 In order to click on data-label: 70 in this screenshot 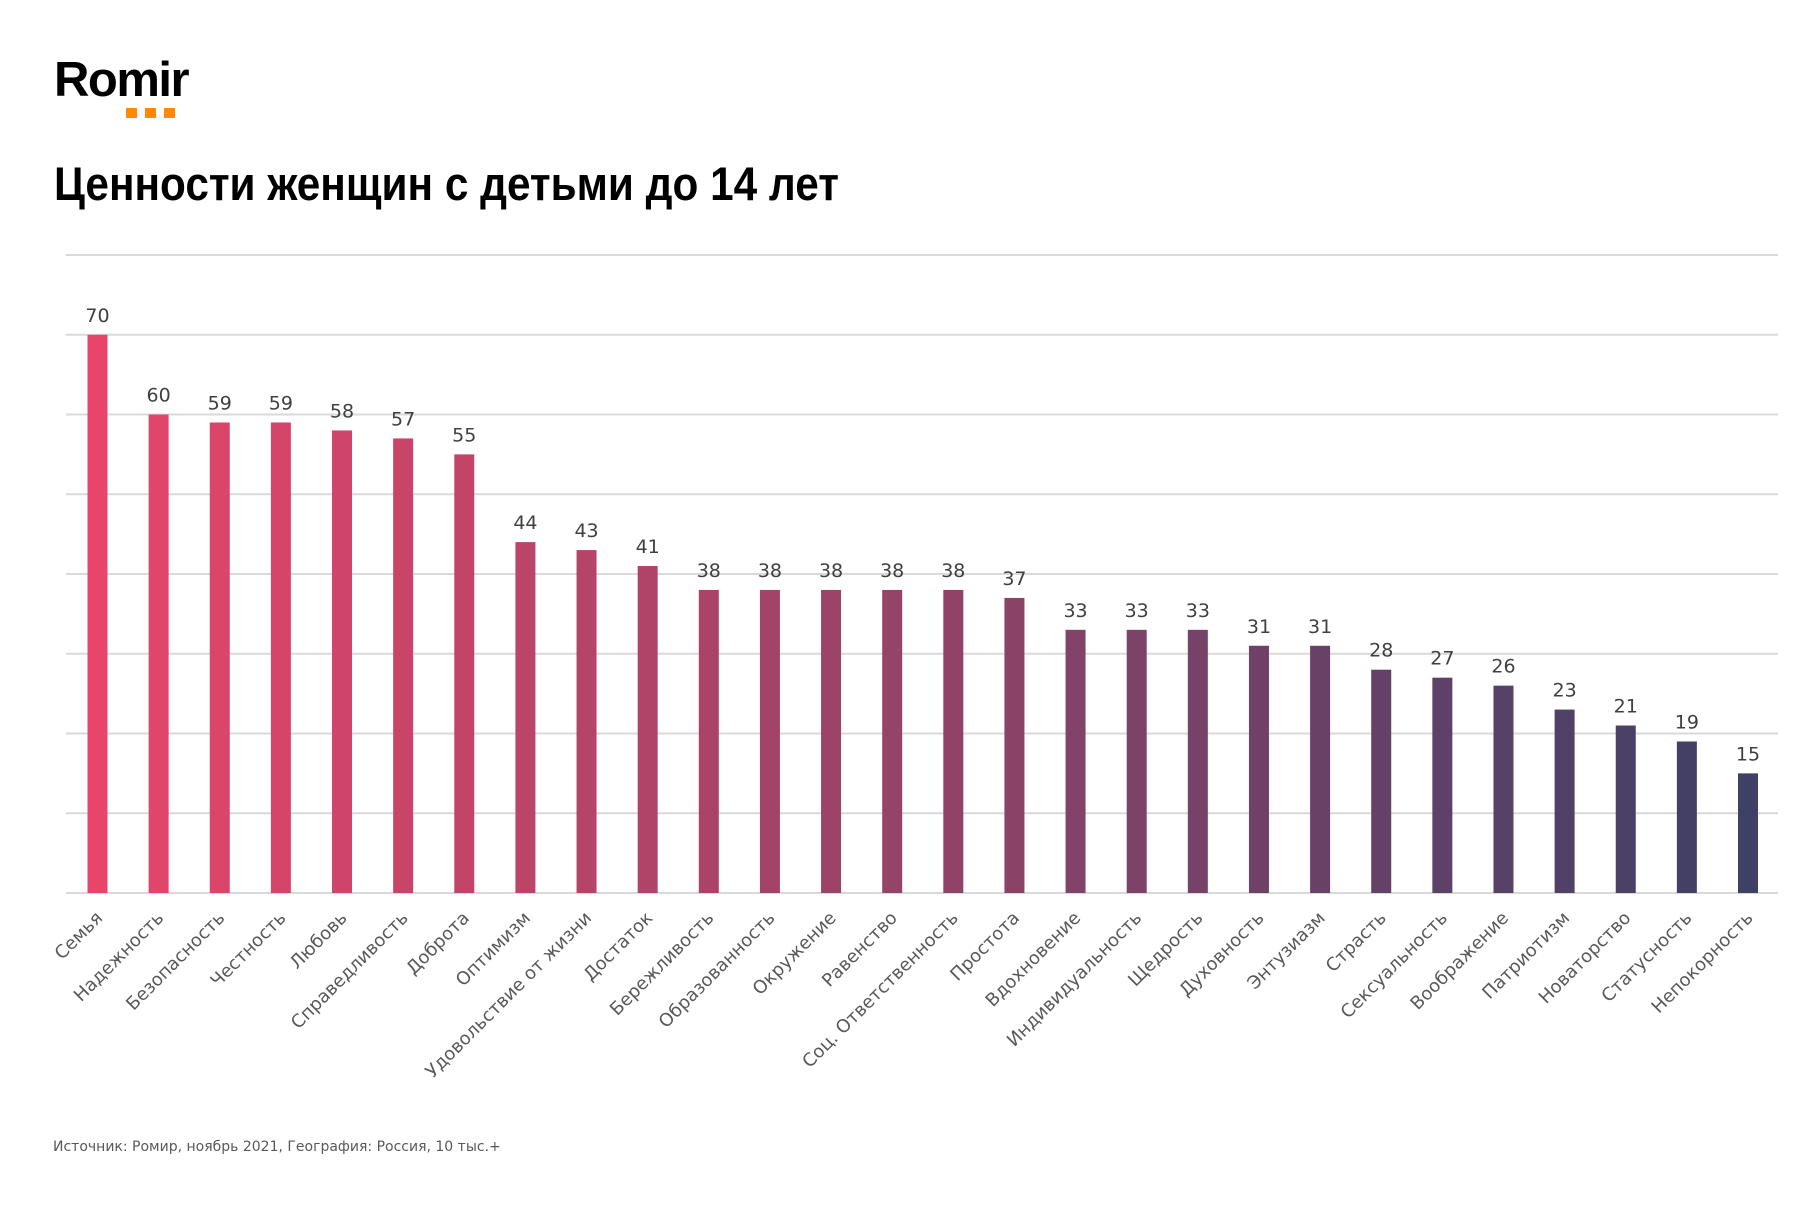, I will do `click(97, 316)`.